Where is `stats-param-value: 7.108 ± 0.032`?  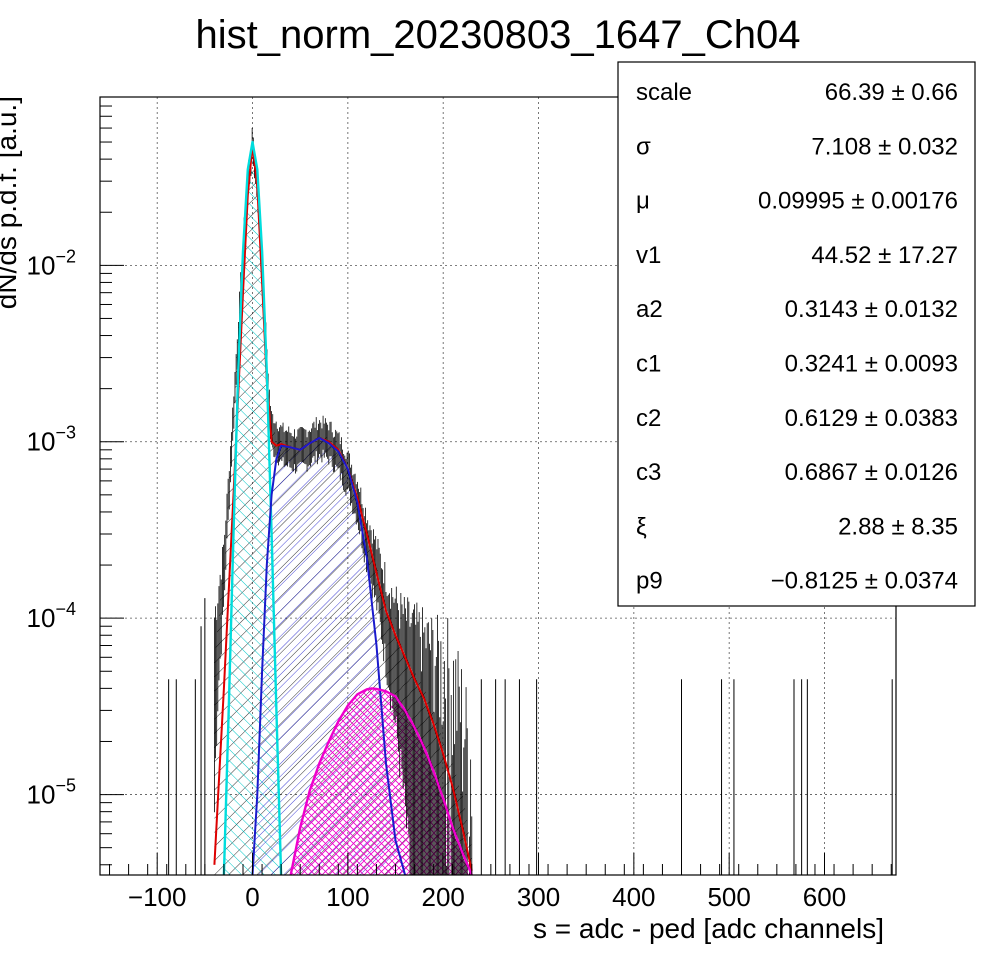
stats-param-value: 7.108 ± 0.032 is located at coordinates (884, 146).